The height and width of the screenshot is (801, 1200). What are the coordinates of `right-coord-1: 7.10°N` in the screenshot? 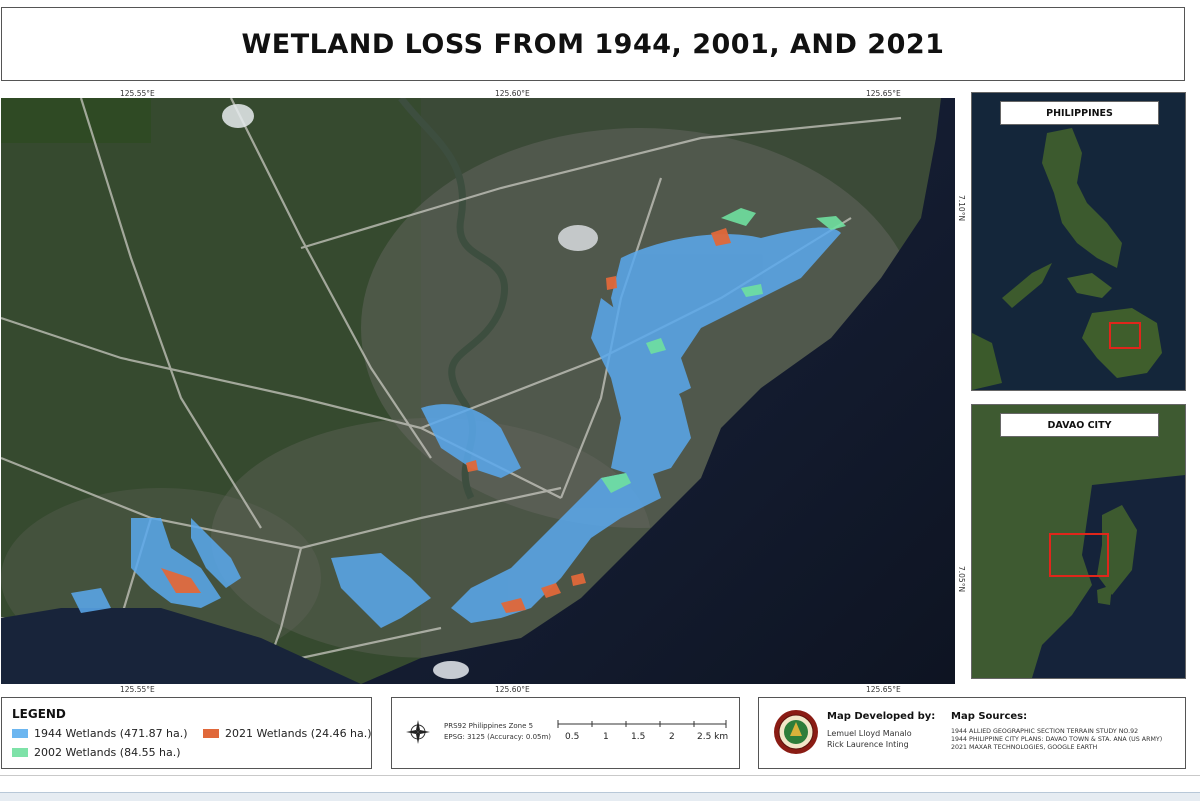 It's located at (961, 208).